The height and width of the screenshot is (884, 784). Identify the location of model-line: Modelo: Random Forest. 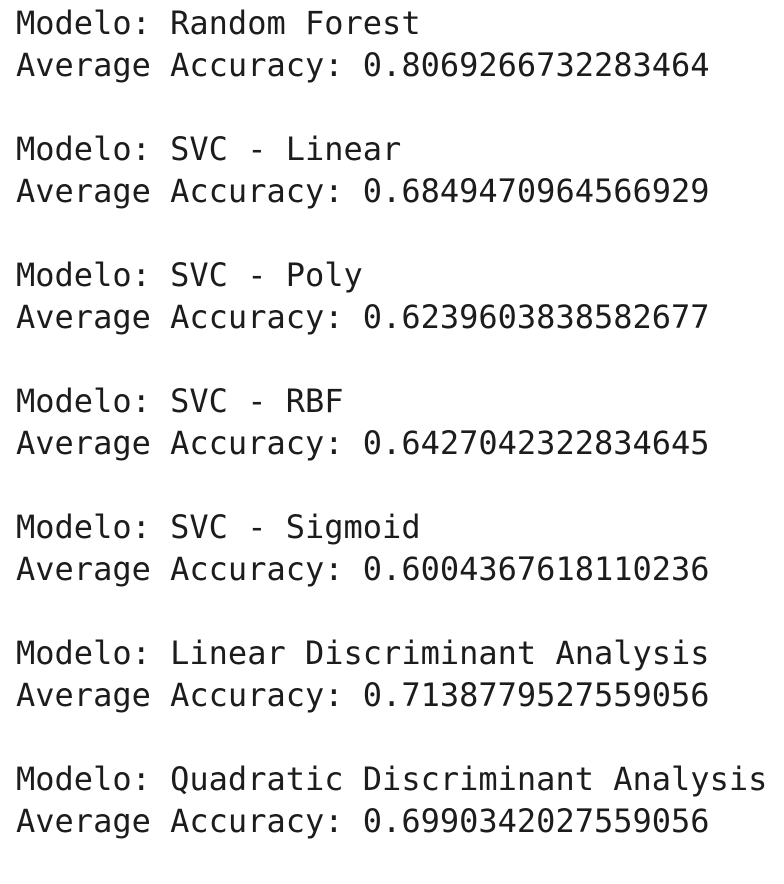
(218, 23).